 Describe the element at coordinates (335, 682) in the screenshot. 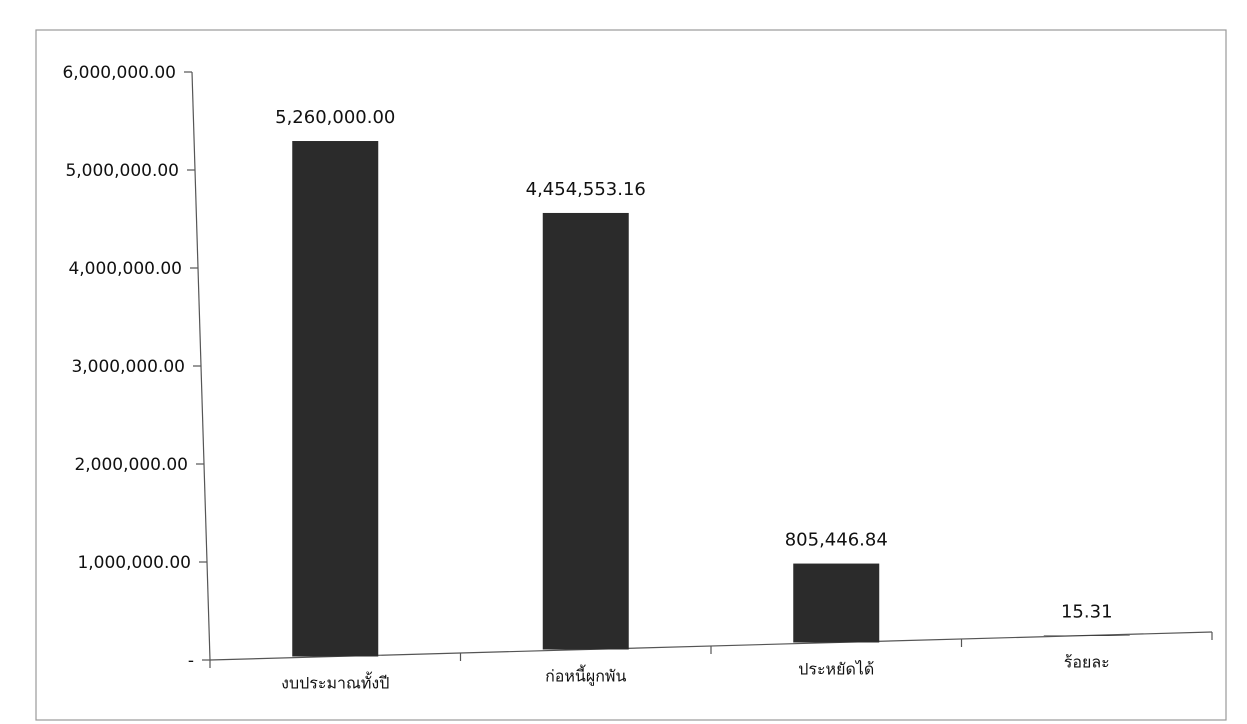

I see `category-label: งบประมาณทั้งปี` at that location.